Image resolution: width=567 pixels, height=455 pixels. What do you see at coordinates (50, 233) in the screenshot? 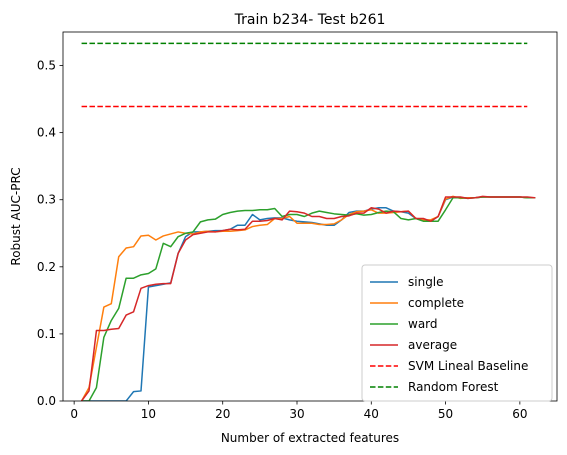
I see `y-axis-ticks: 0.0 0.1 0.2 0.3 0.4 0.5` at bounding box center [50, 233].